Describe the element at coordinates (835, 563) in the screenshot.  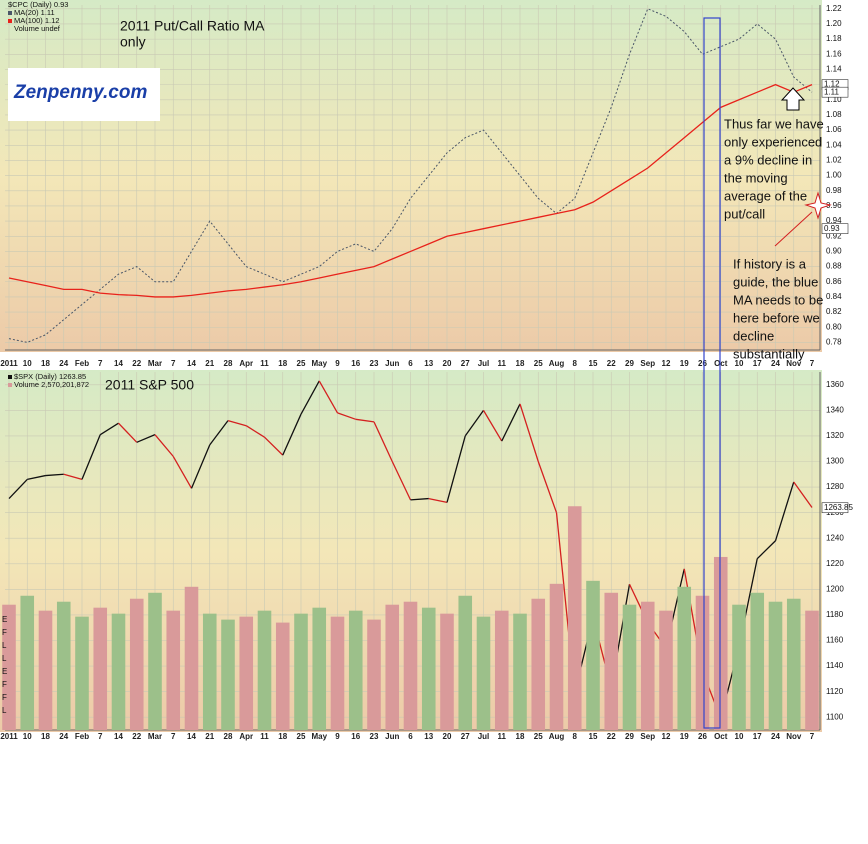
I see `y-tick-label: 1220` at that location.